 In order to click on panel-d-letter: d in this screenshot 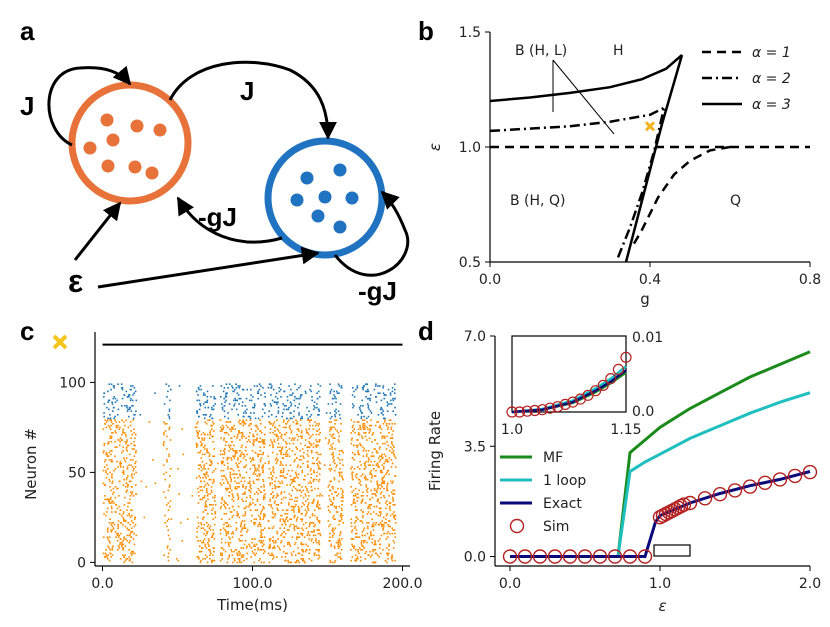, I will do `click(426, 331)`.